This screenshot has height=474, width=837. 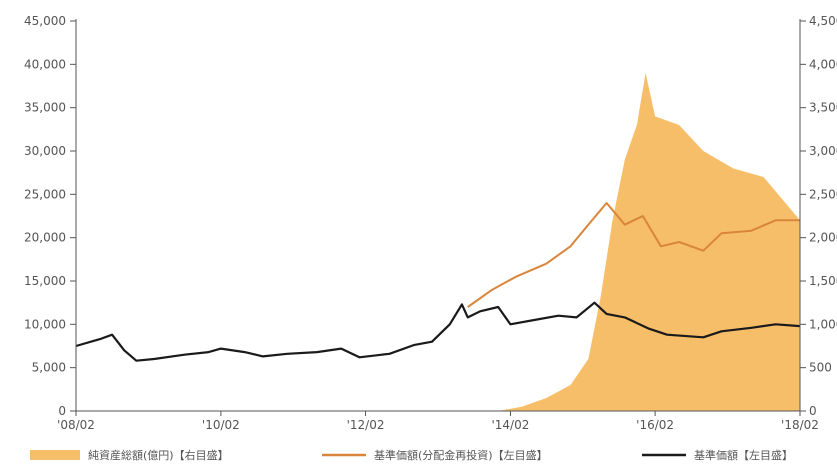 What do you see at coordinates (76, 425) in the screenshot?
I see `x-tick-label: '08/02` at bounding box center [76, 425].